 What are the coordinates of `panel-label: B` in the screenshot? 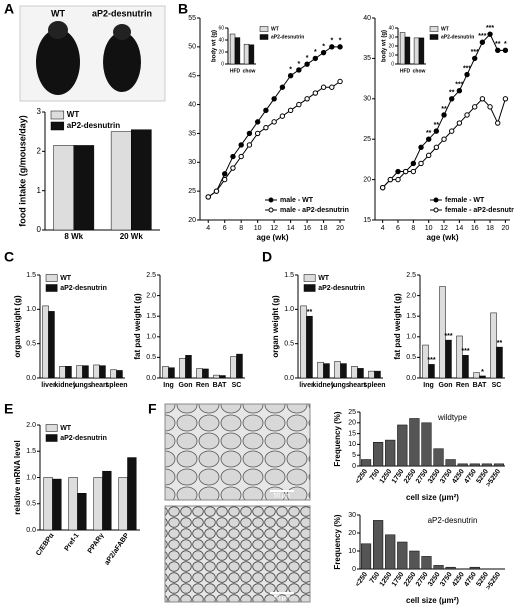 It's located at (183, 9).